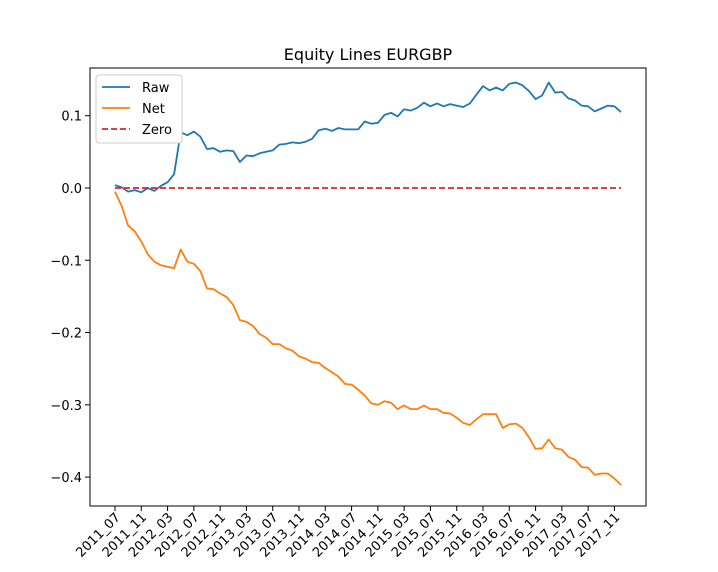  I want to click on legend-label-raw: Raw, so click(156, 88).